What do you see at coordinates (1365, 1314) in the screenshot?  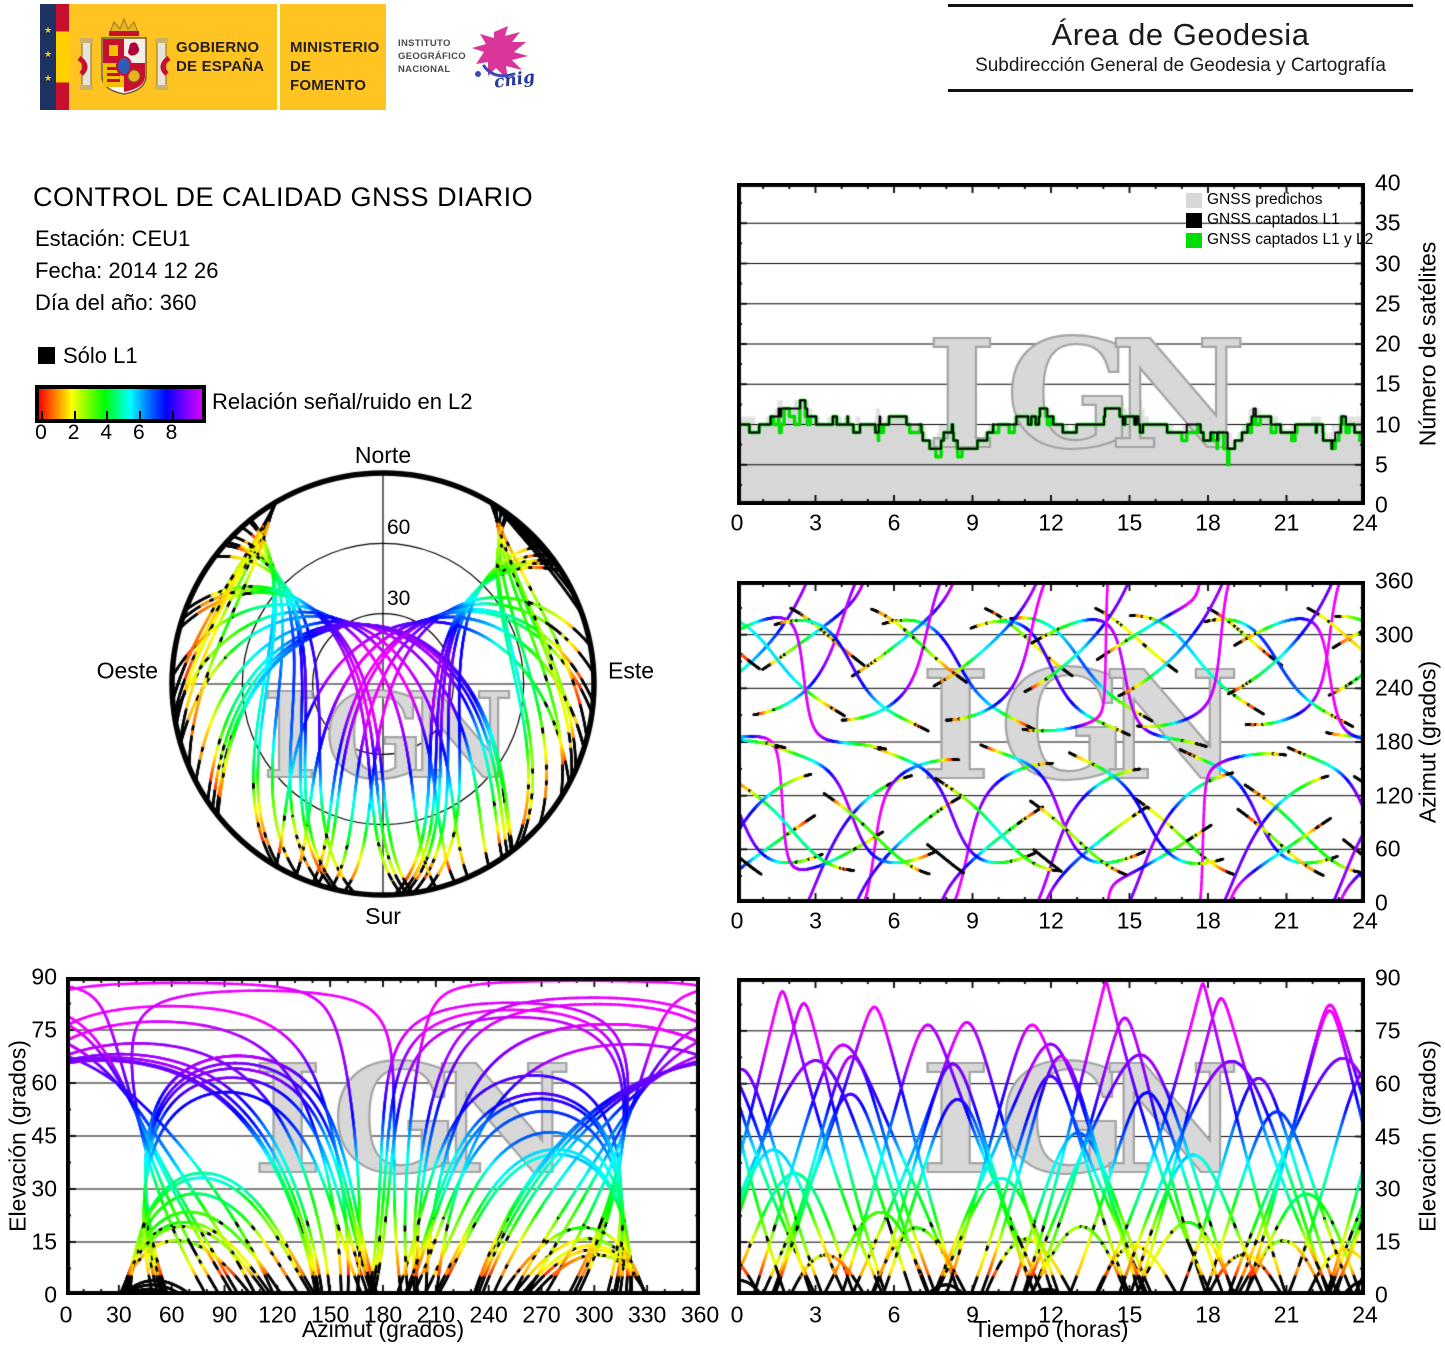 I see `elevtime-x-tick-label: 24` at bounding box center [1365, 1314].